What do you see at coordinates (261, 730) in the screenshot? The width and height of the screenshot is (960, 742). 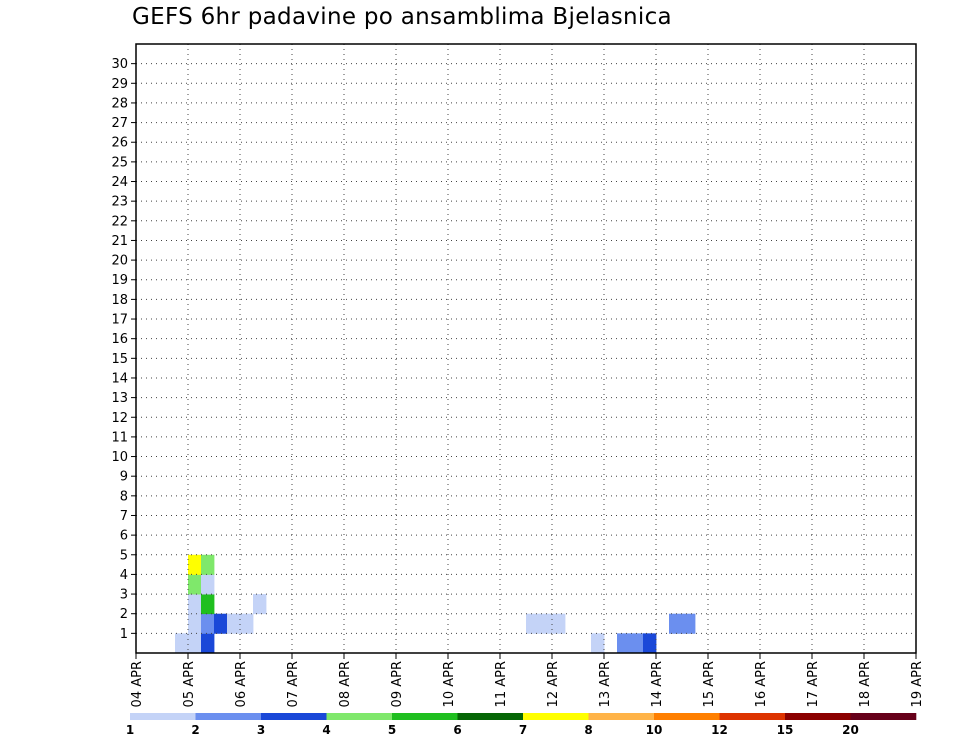 I see `colorbar-label: 3` at bounding box center [261, 730].